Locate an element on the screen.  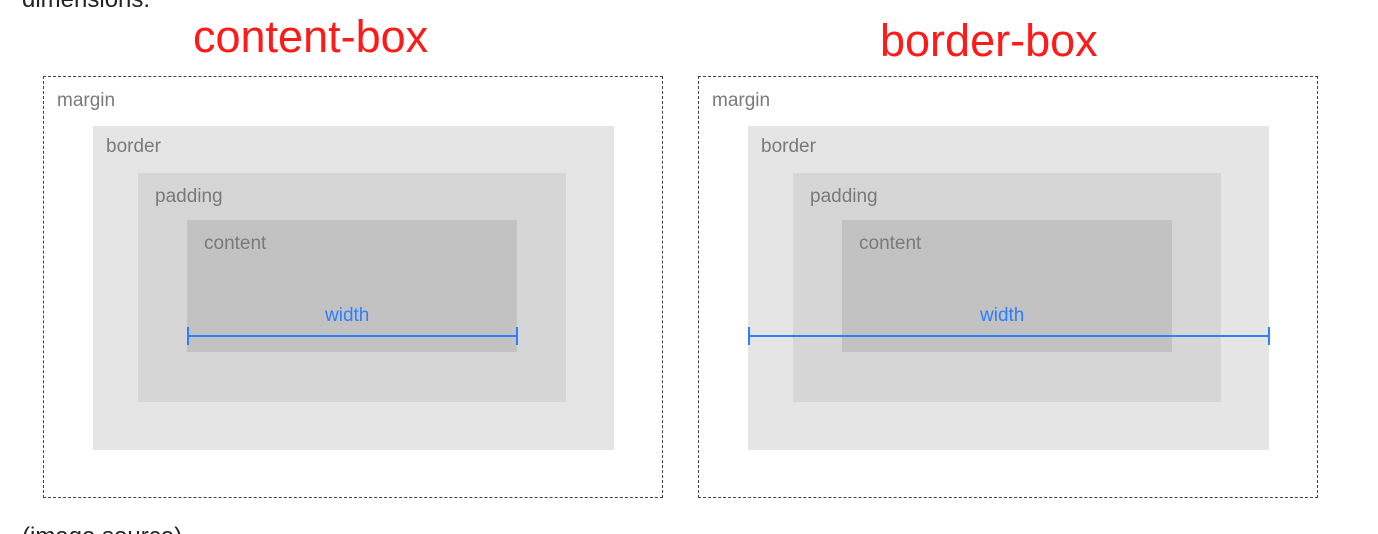
clipped-caption-text: dimensions. is located at coordinates (86, 7).